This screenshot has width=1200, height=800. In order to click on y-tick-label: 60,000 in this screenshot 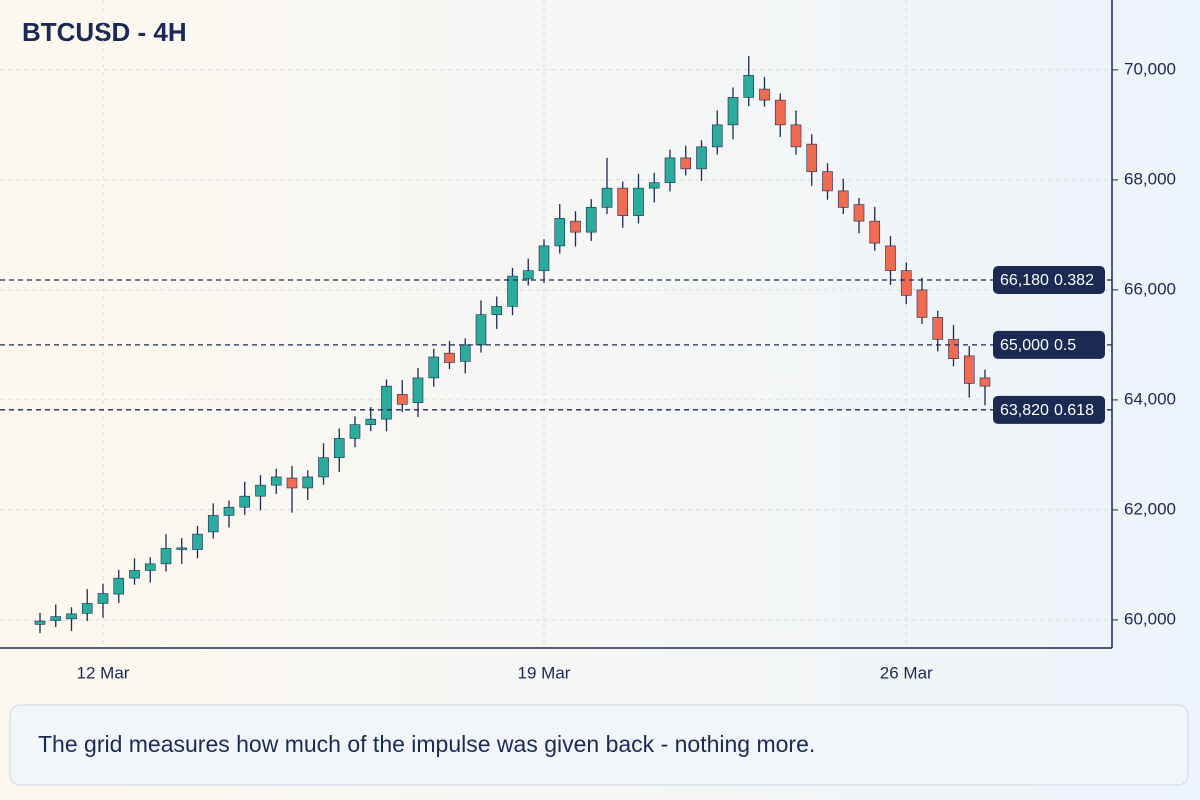, I will do `click(1150, 618)`.